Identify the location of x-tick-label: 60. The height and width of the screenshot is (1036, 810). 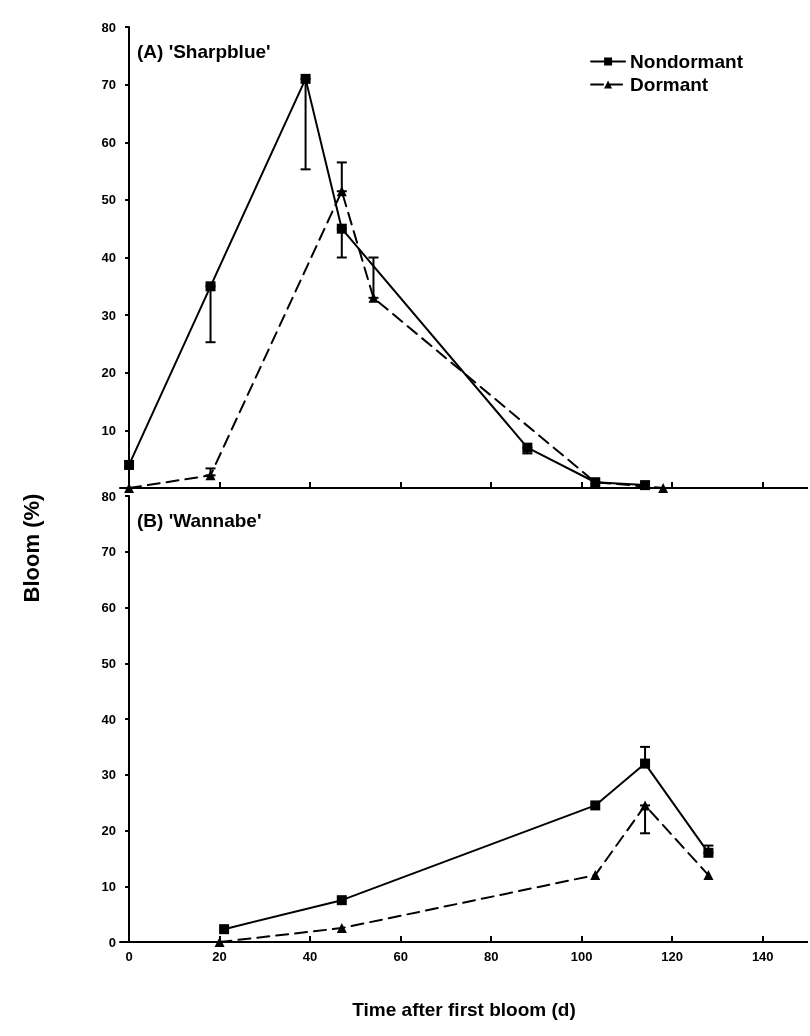
(400, 956).